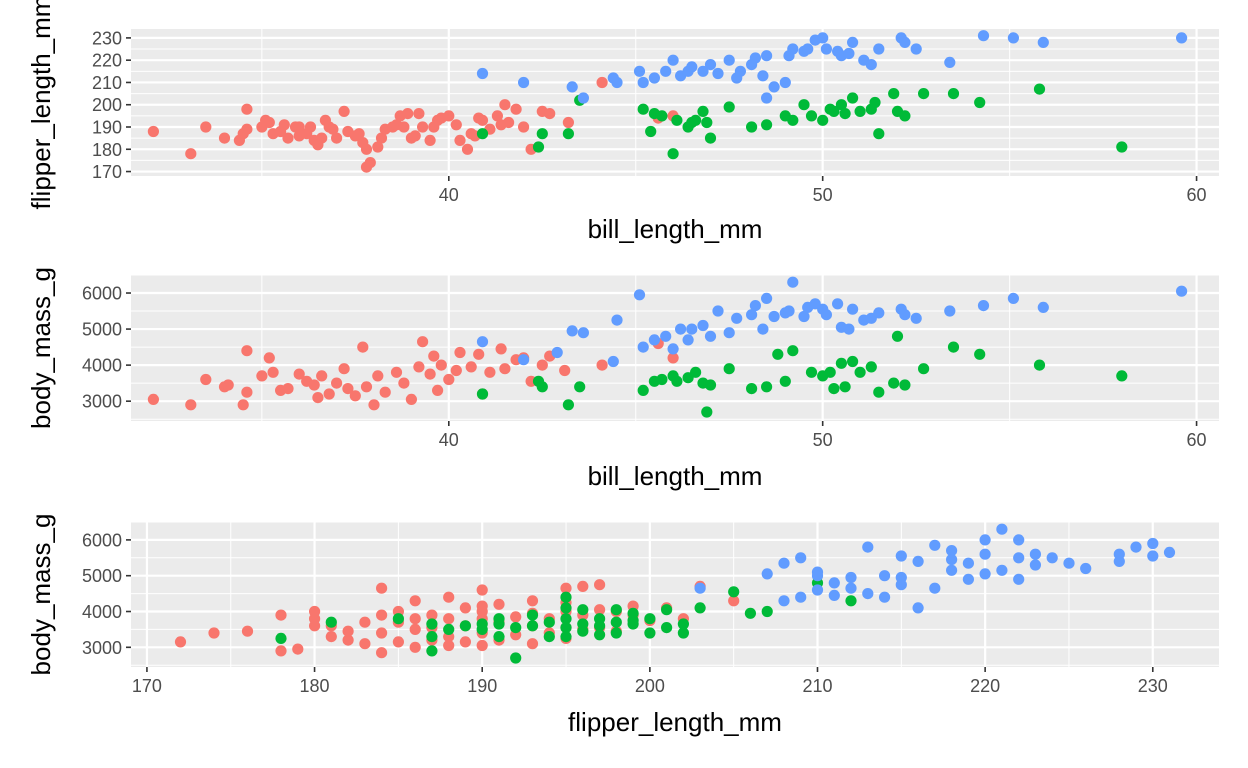  I want to click on x-tick-label: 230, so click(1153, 686).